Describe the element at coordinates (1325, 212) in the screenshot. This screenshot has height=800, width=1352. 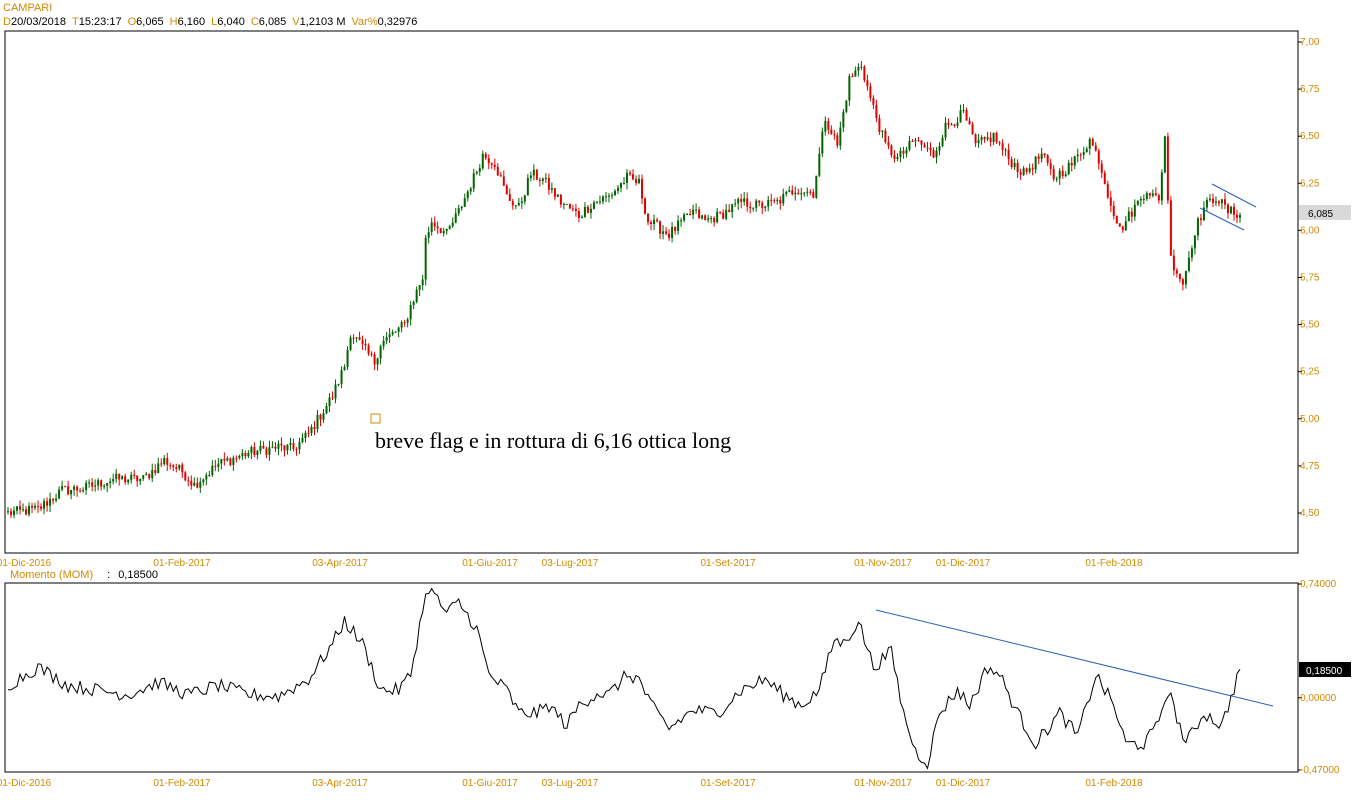
I see `last-price-badge` at that location.